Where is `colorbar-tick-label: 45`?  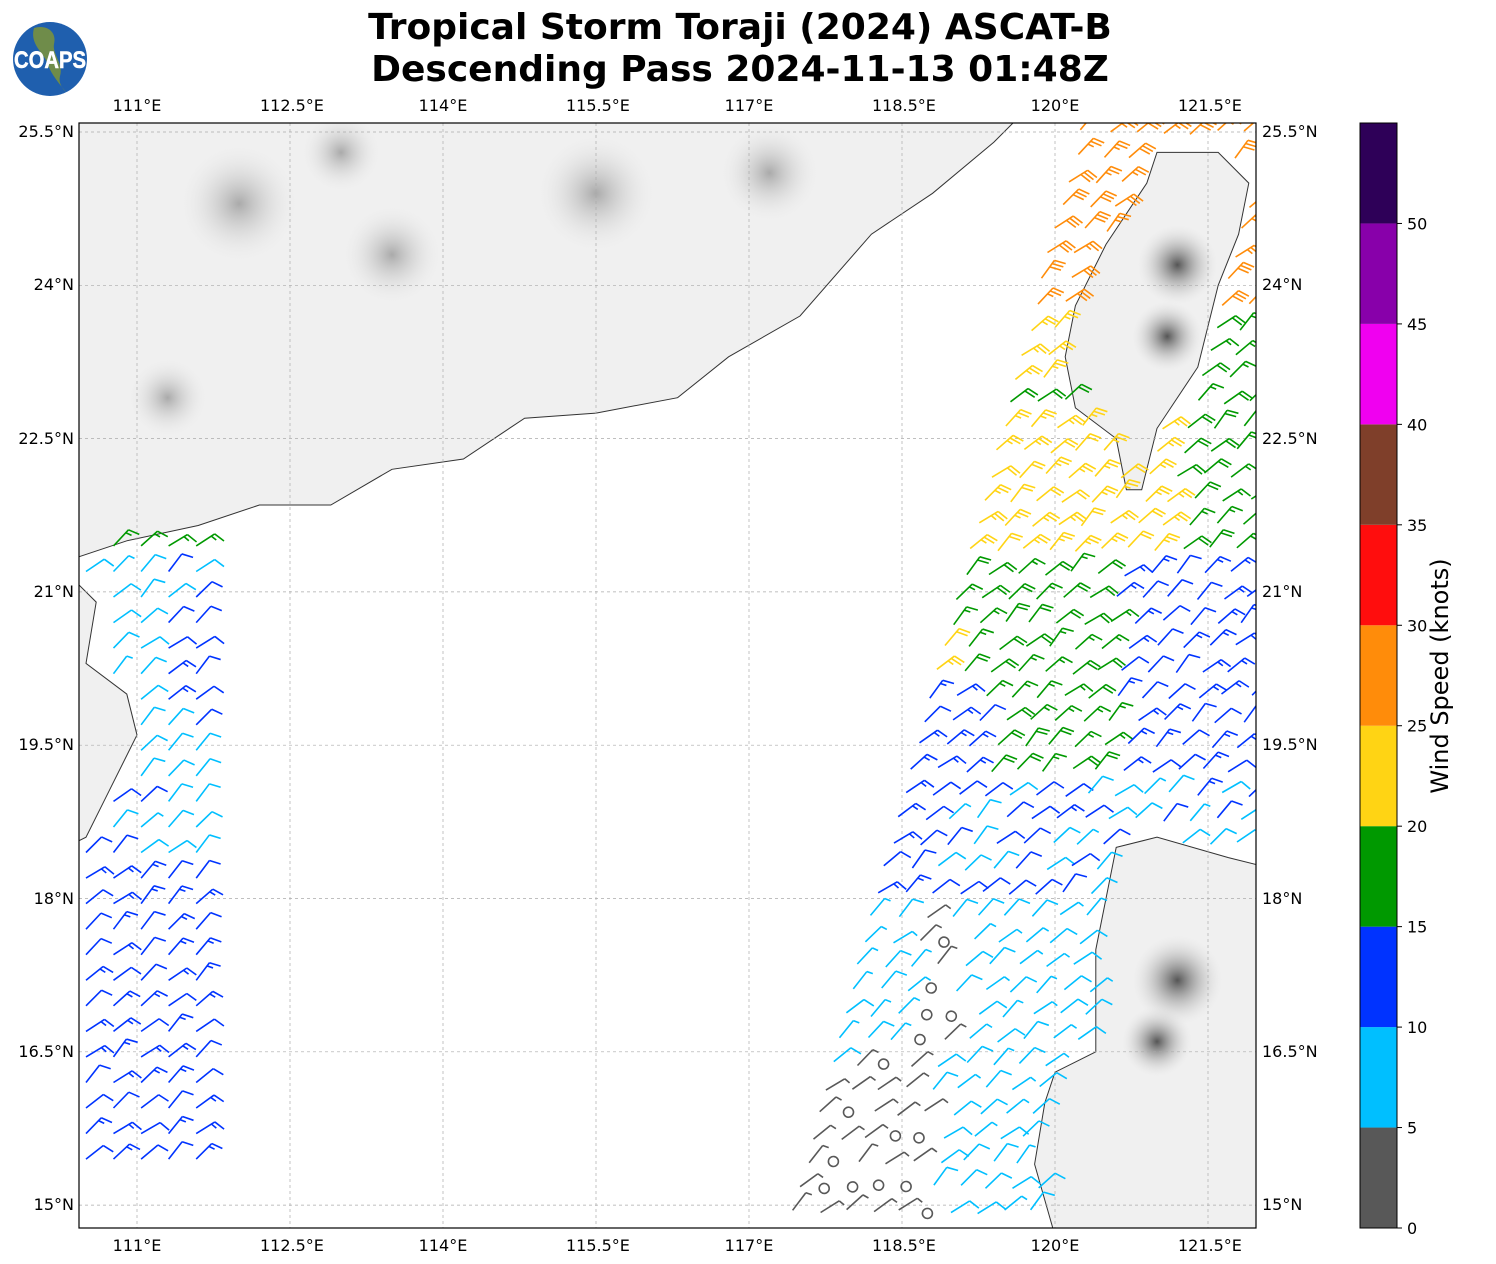 colorbar-tick-label: 45 is located at coordinates (1417, 324).